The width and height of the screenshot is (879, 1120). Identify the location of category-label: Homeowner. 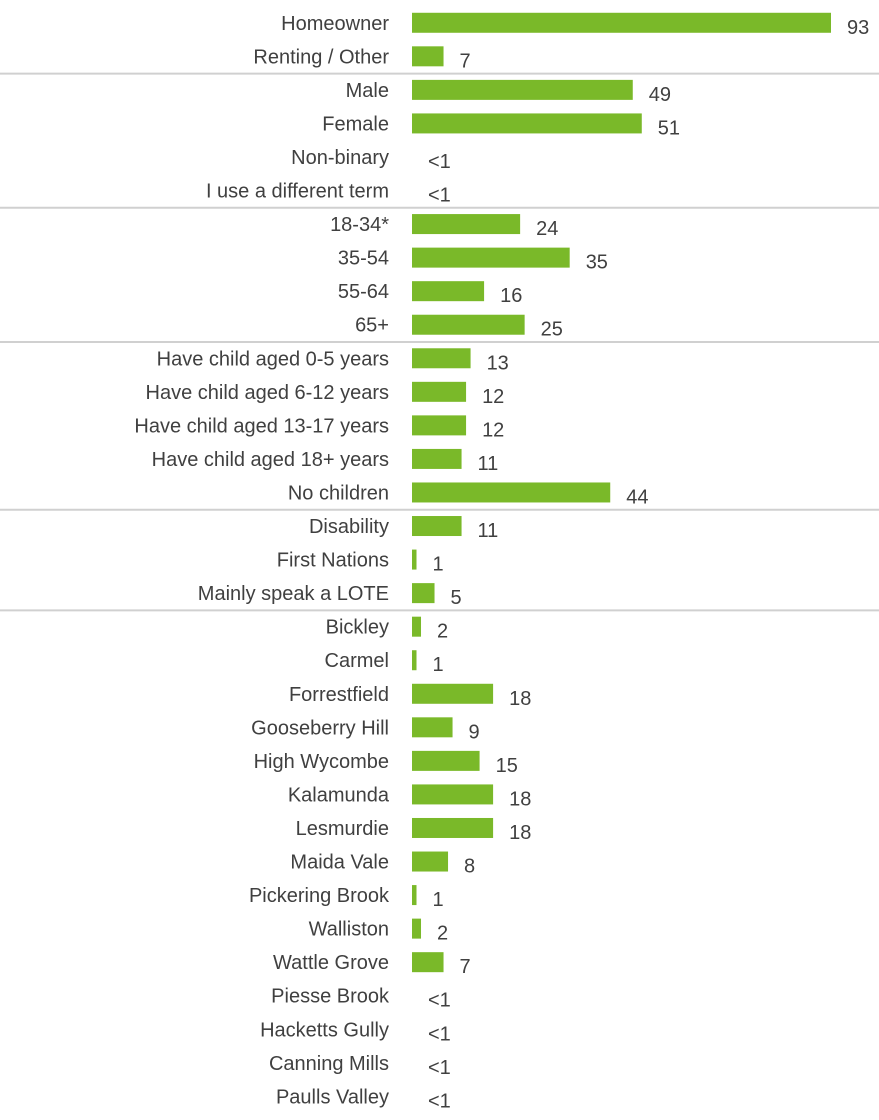
(335, 24).